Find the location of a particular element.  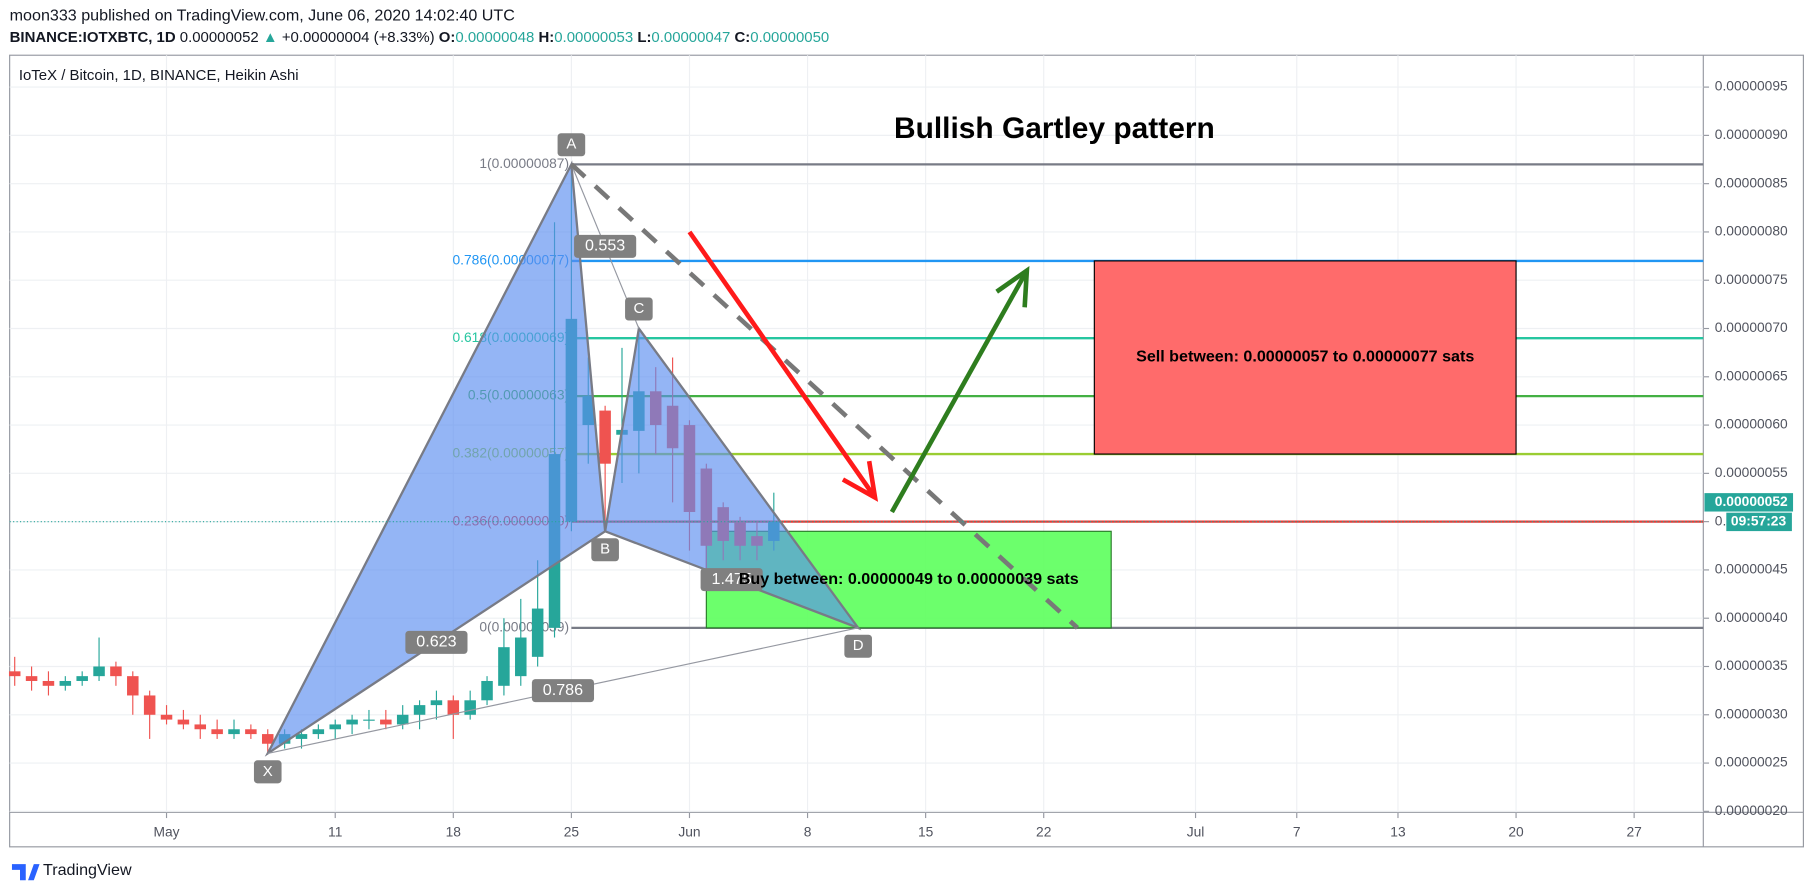

l-label: L: is located at coordinates (644, 37).